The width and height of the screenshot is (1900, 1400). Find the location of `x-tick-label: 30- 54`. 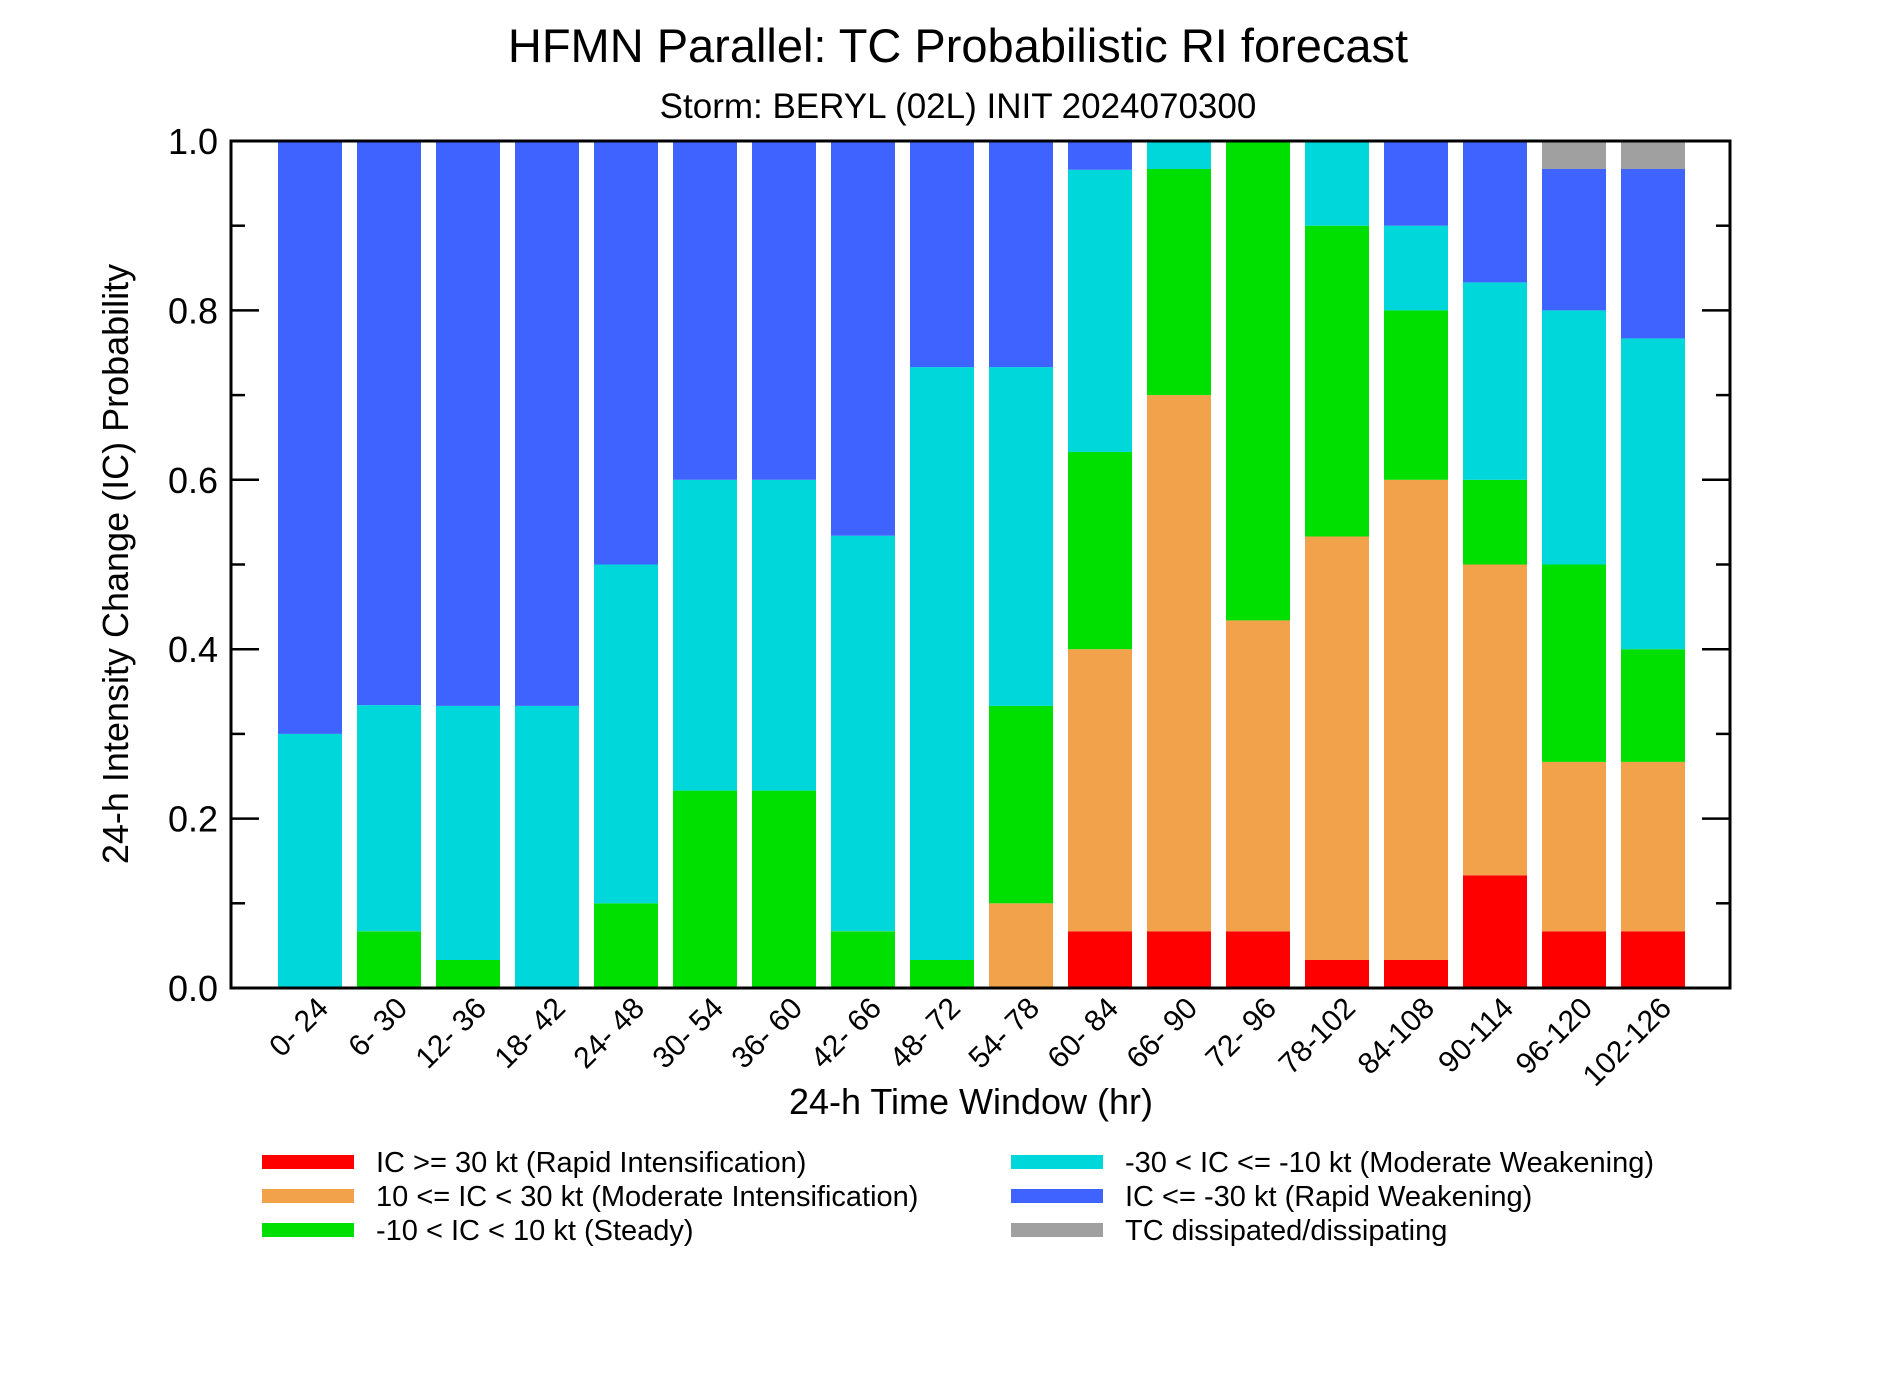

x-tick-label: 30- 54 is located at coordinates (687, 1033).